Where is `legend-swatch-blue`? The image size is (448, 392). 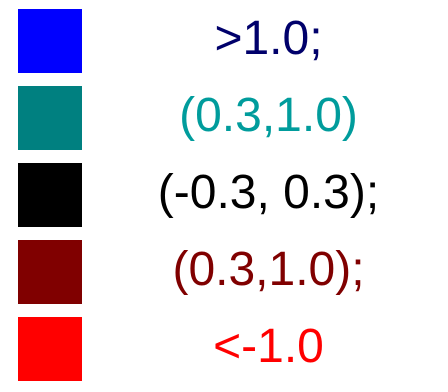
legend-swatch-blue is located at coordinates (50, 41).